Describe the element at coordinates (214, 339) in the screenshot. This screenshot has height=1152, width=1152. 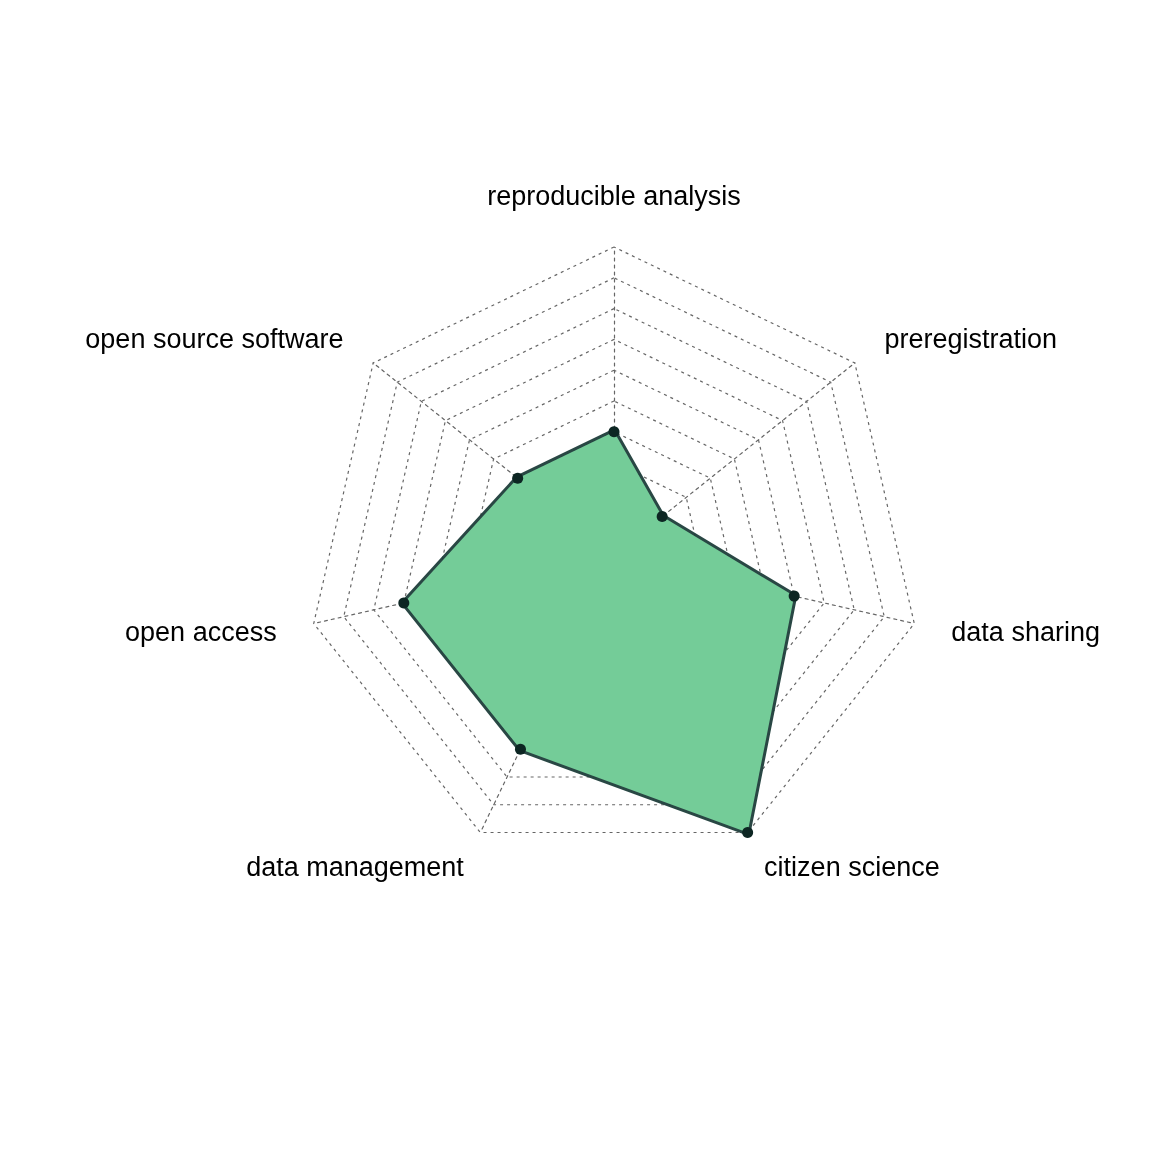
I see `spoke-label: open source software` at that location.